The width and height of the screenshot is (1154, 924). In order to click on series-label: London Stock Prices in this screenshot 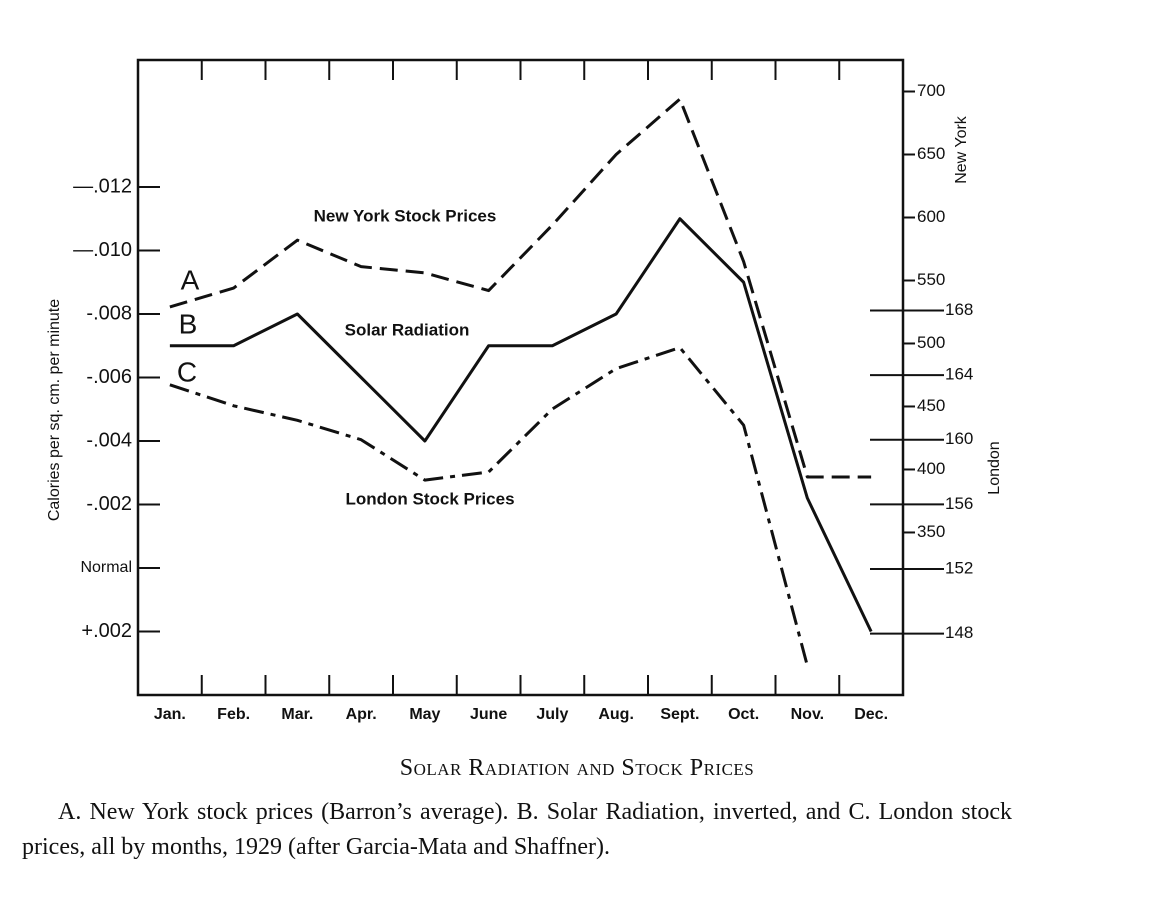, I will do `click(429, 498)`.